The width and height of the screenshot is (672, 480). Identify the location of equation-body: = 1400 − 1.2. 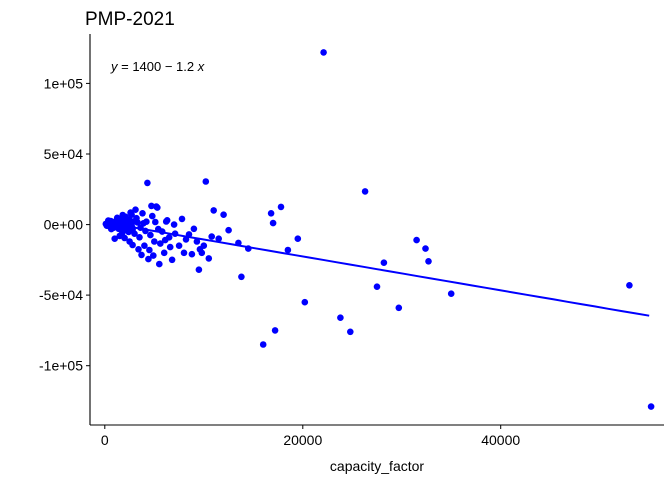
(158, 66).